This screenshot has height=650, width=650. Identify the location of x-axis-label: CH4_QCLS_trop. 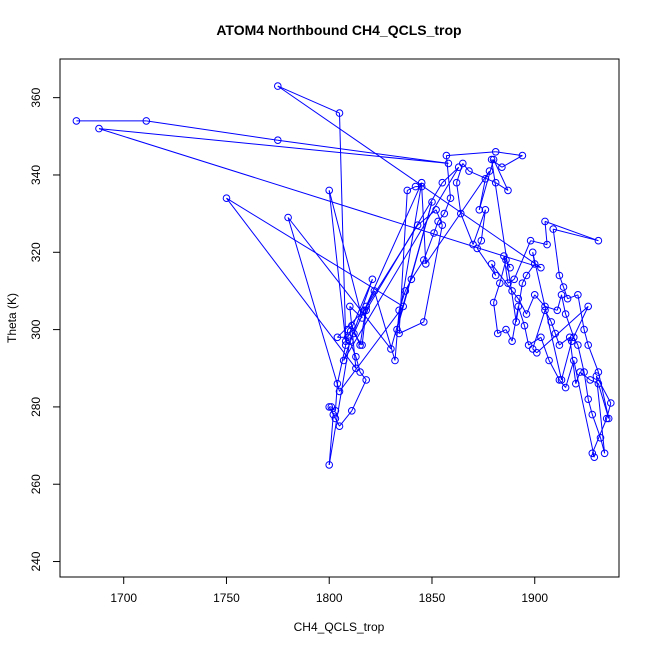
(339, 627).